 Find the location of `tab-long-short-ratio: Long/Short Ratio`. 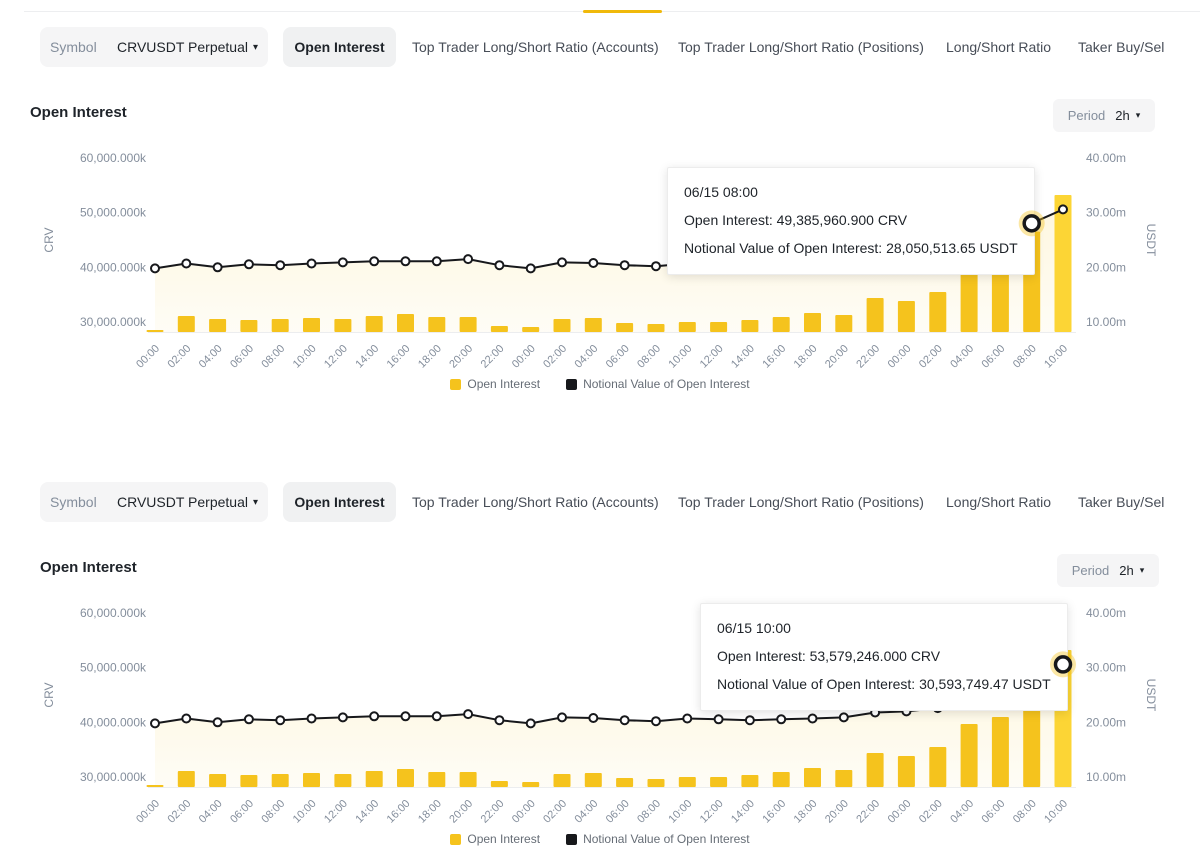

tab-long-short-ratio: Long/Short Ratio is located at coordinates (999, 502).